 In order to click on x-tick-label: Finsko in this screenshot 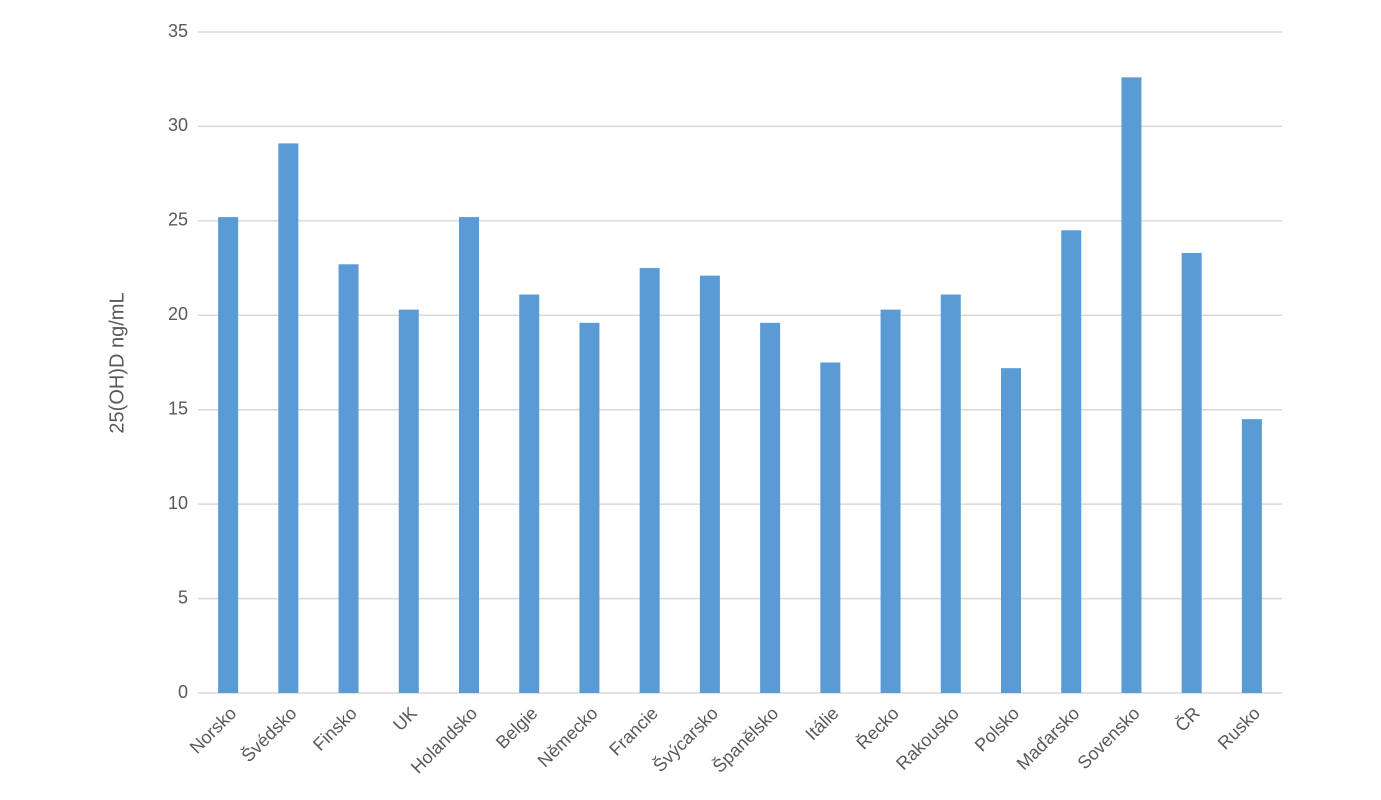, I will do `click(335, 729)`.